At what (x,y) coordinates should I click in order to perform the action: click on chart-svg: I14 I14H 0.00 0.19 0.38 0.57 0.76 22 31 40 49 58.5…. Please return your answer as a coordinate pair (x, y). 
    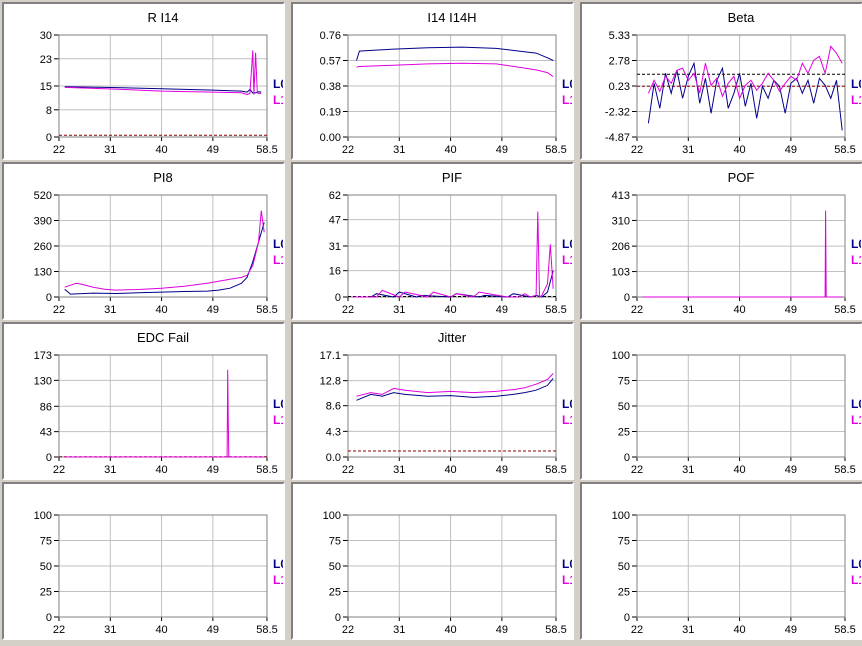
    Looking at the image, I should click on (446, 83).